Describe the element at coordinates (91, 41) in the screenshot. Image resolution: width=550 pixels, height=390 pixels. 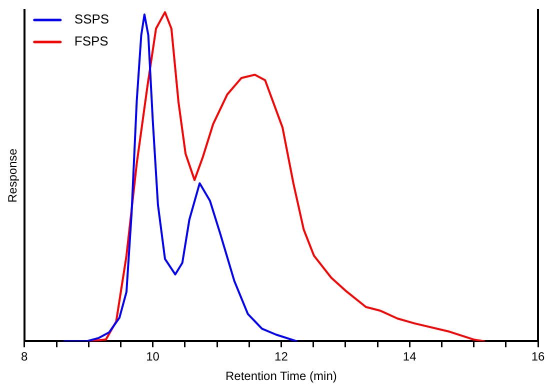
I see `legend-label: FSPS` at that location.